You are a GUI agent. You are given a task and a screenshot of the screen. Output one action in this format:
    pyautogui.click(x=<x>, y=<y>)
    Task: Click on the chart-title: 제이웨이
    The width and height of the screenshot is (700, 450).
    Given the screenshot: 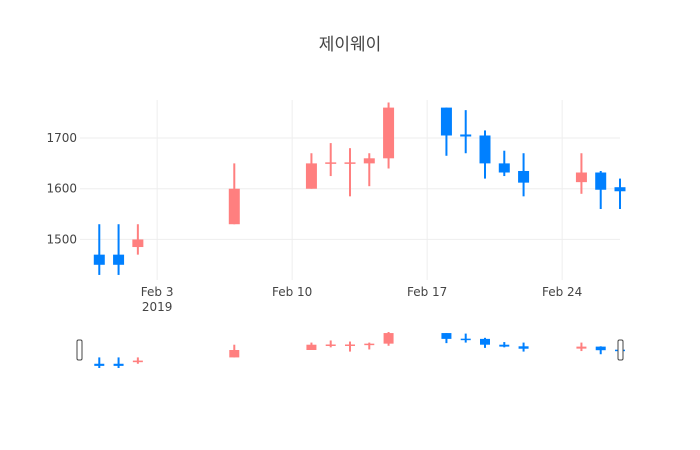 What is the action you would take?
    pyautogui.click(x=350, y=45)
    